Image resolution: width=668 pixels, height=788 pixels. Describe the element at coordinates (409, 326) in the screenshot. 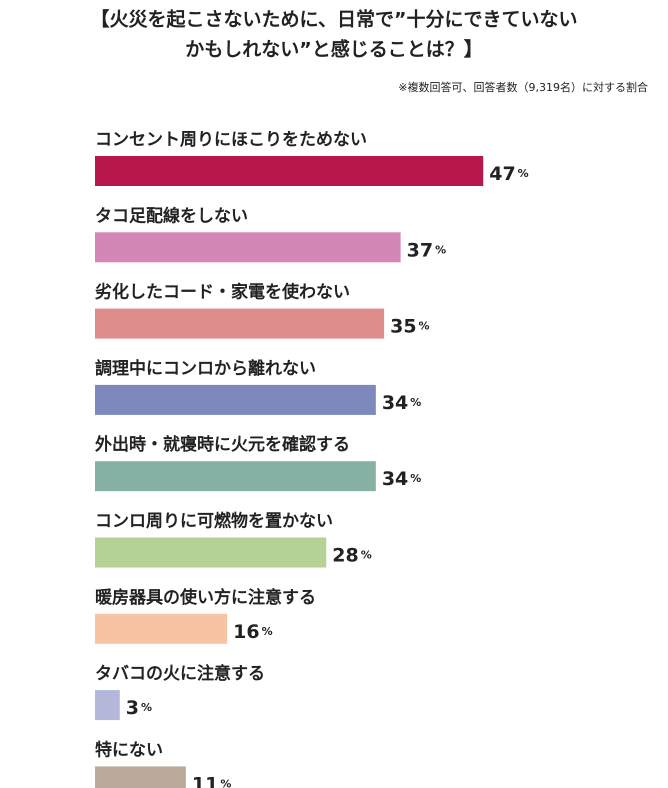

I see `value-label: 35%` at that location.